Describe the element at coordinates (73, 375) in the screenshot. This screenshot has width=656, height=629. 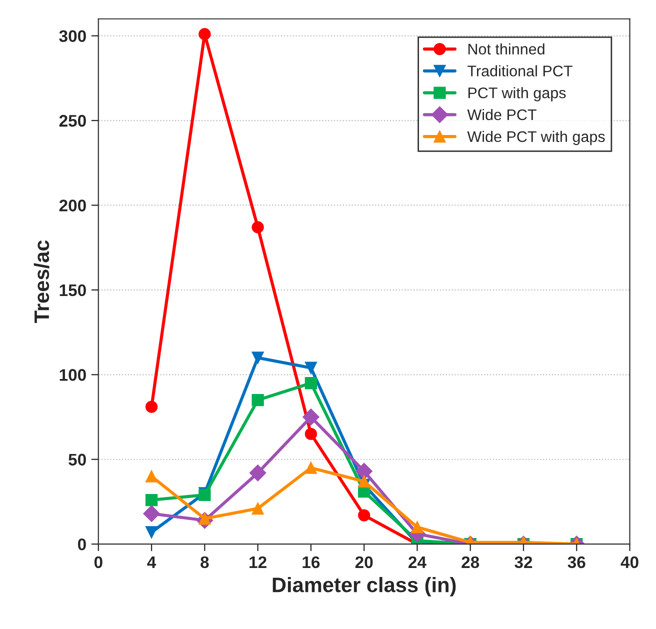
I see `y-tick-label: 100` at that location.